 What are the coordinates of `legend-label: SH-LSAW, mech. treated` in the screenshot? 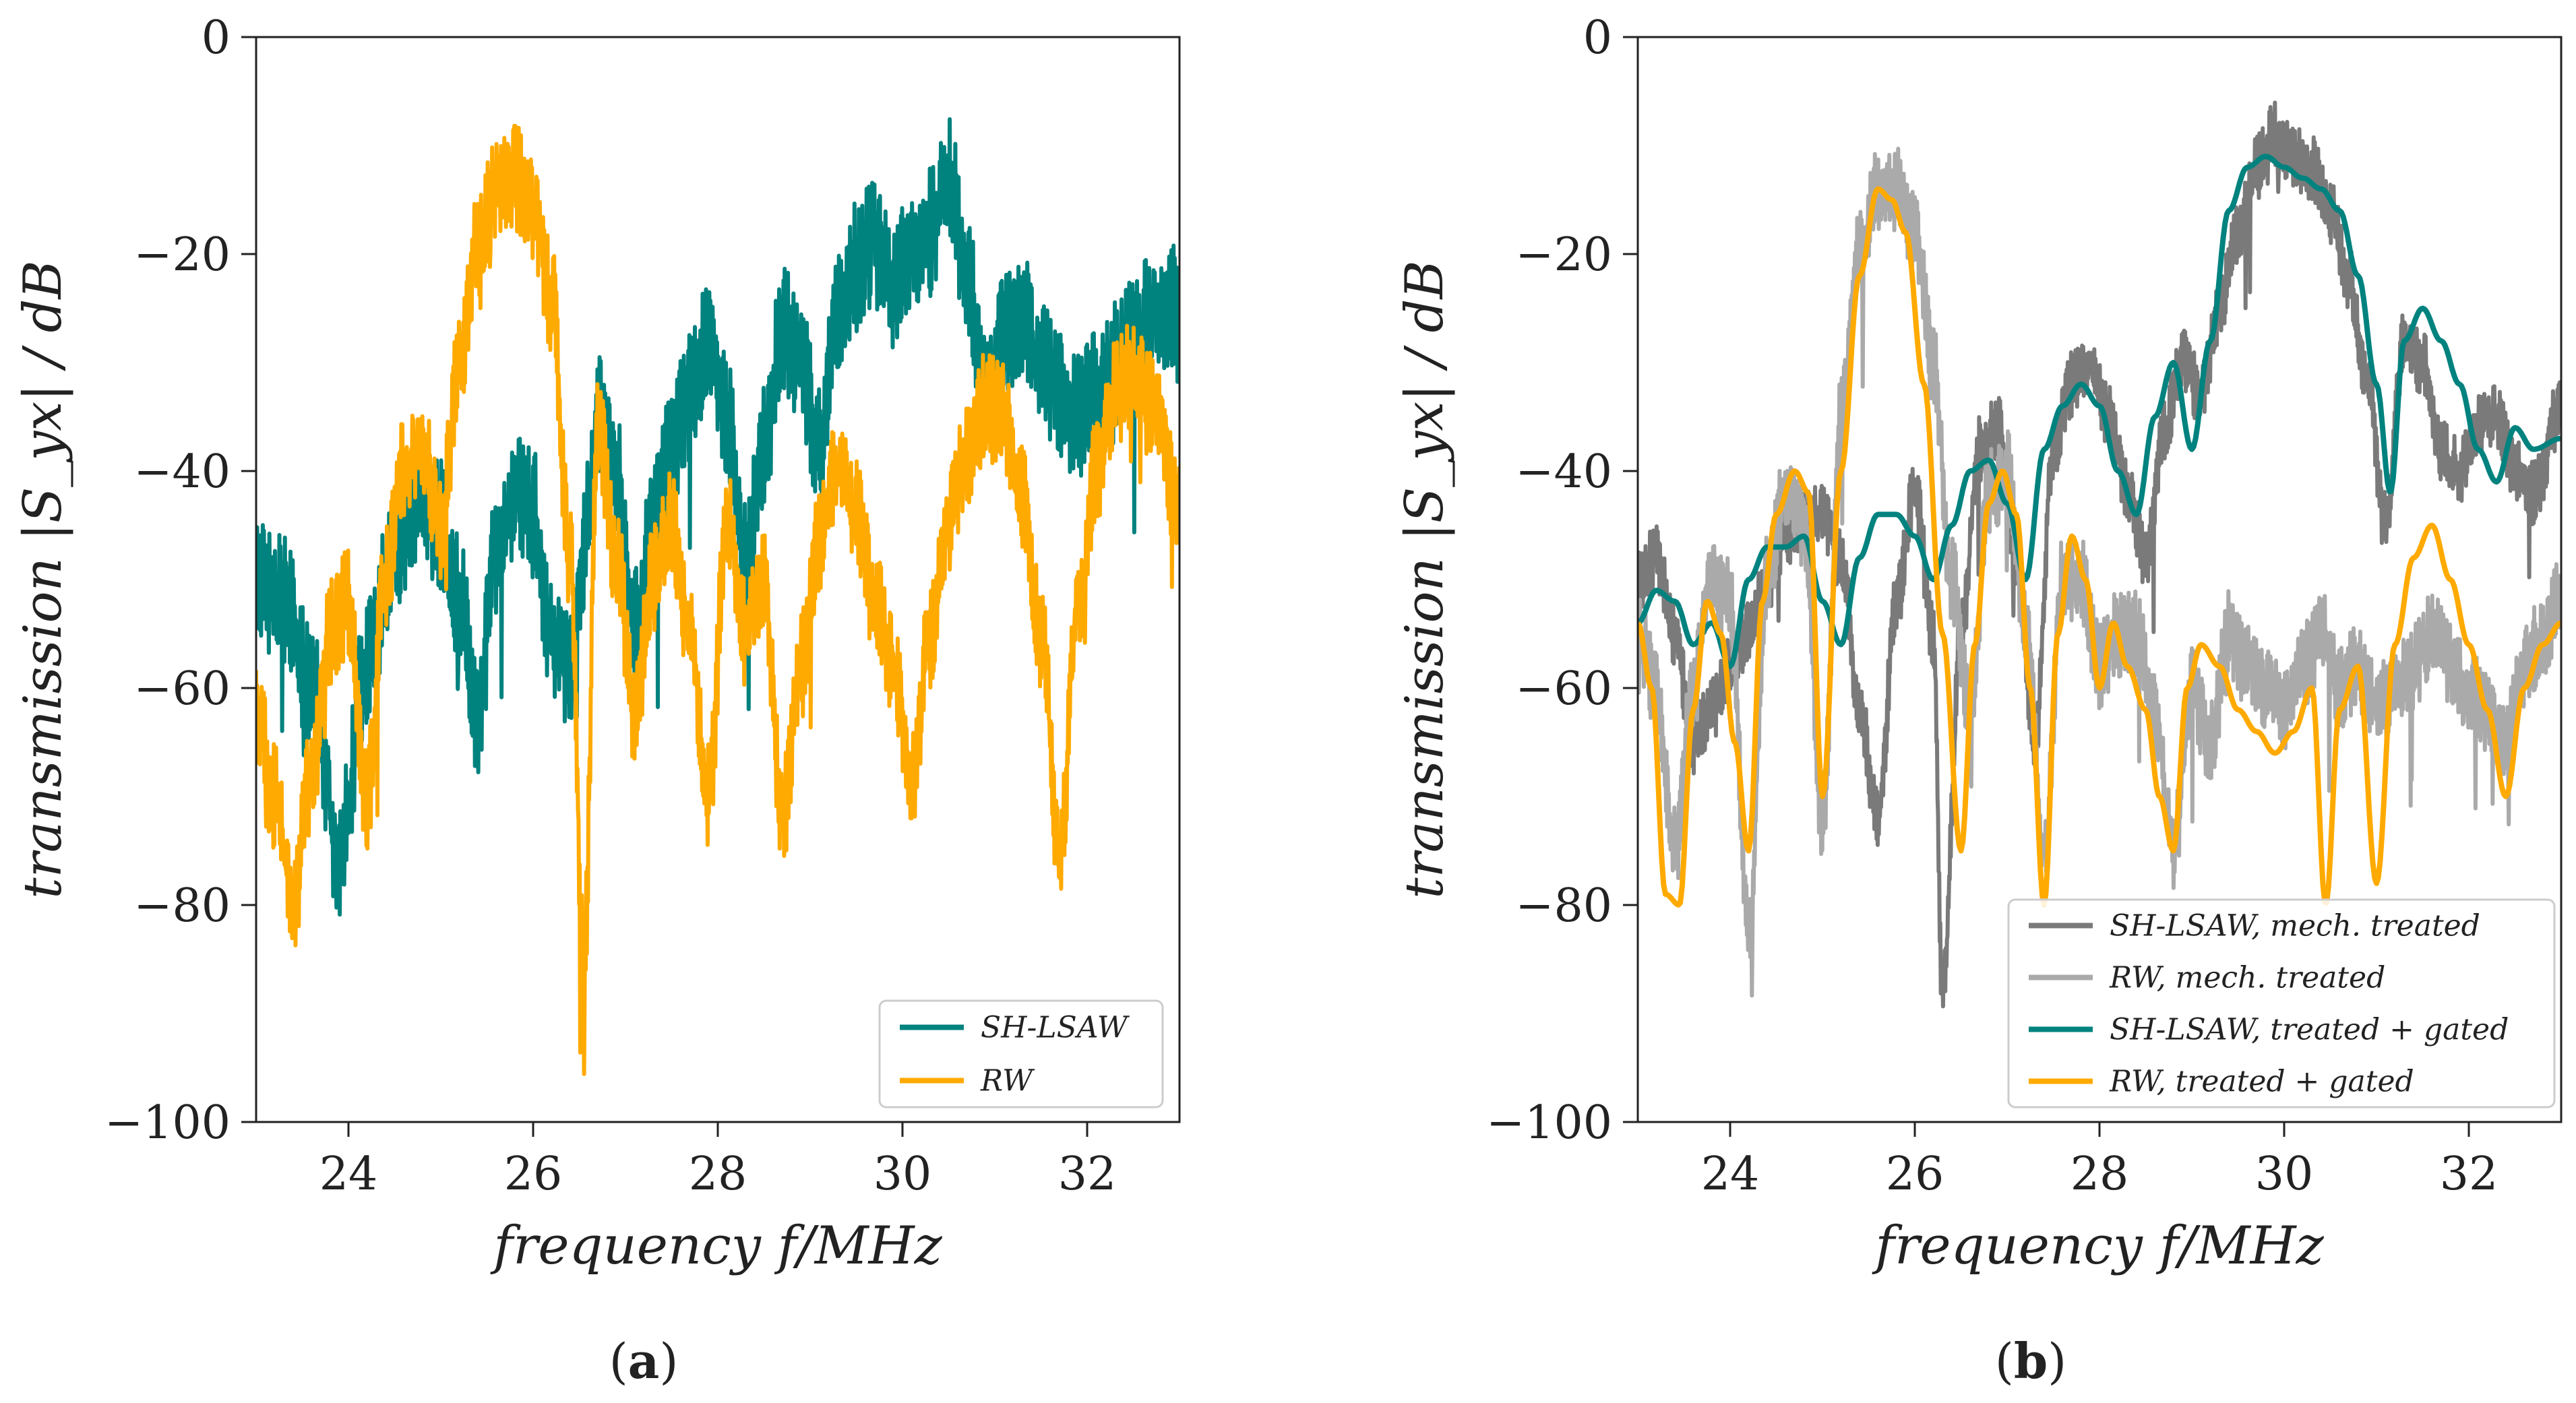 It's located at (2295, 926).